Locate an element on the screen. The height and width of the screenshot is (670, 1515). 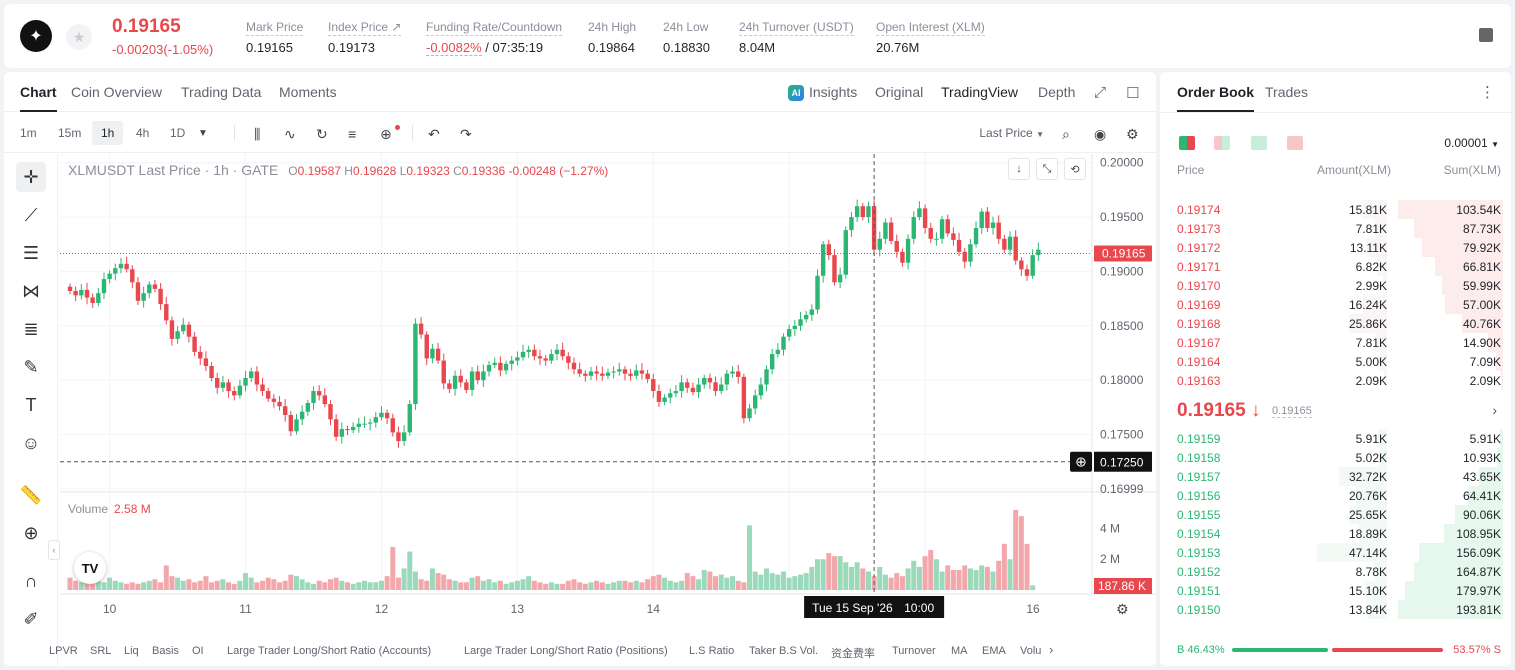
notebook-icon is located at coordinates (1486, 35).